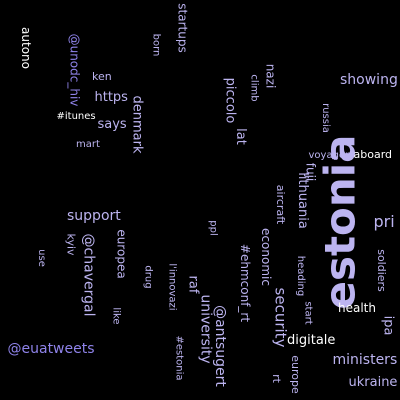 Image resolution: width=400 pixels, height=400 pixels. Describe the element at coordinates (213, 228) in the screenshot. I see `word-ppl: ppl` at that location.